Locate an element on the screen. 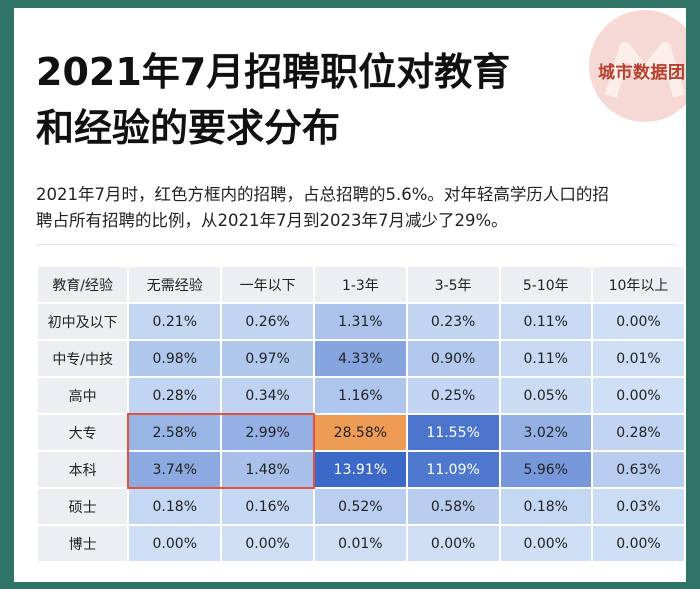 This screenshot has width=700, height=589. heatmap-cell: 0.03% is located at coordinates (638, 506).